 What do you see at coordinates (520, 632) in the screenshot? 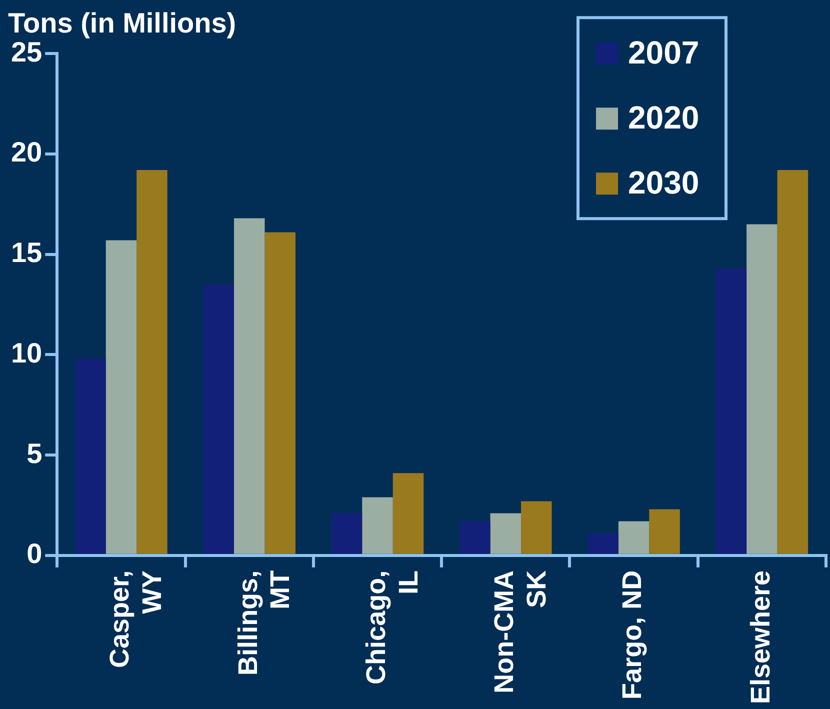
I see `x-tick-label: Non-CMA SK` at bounding box center [520, 632].